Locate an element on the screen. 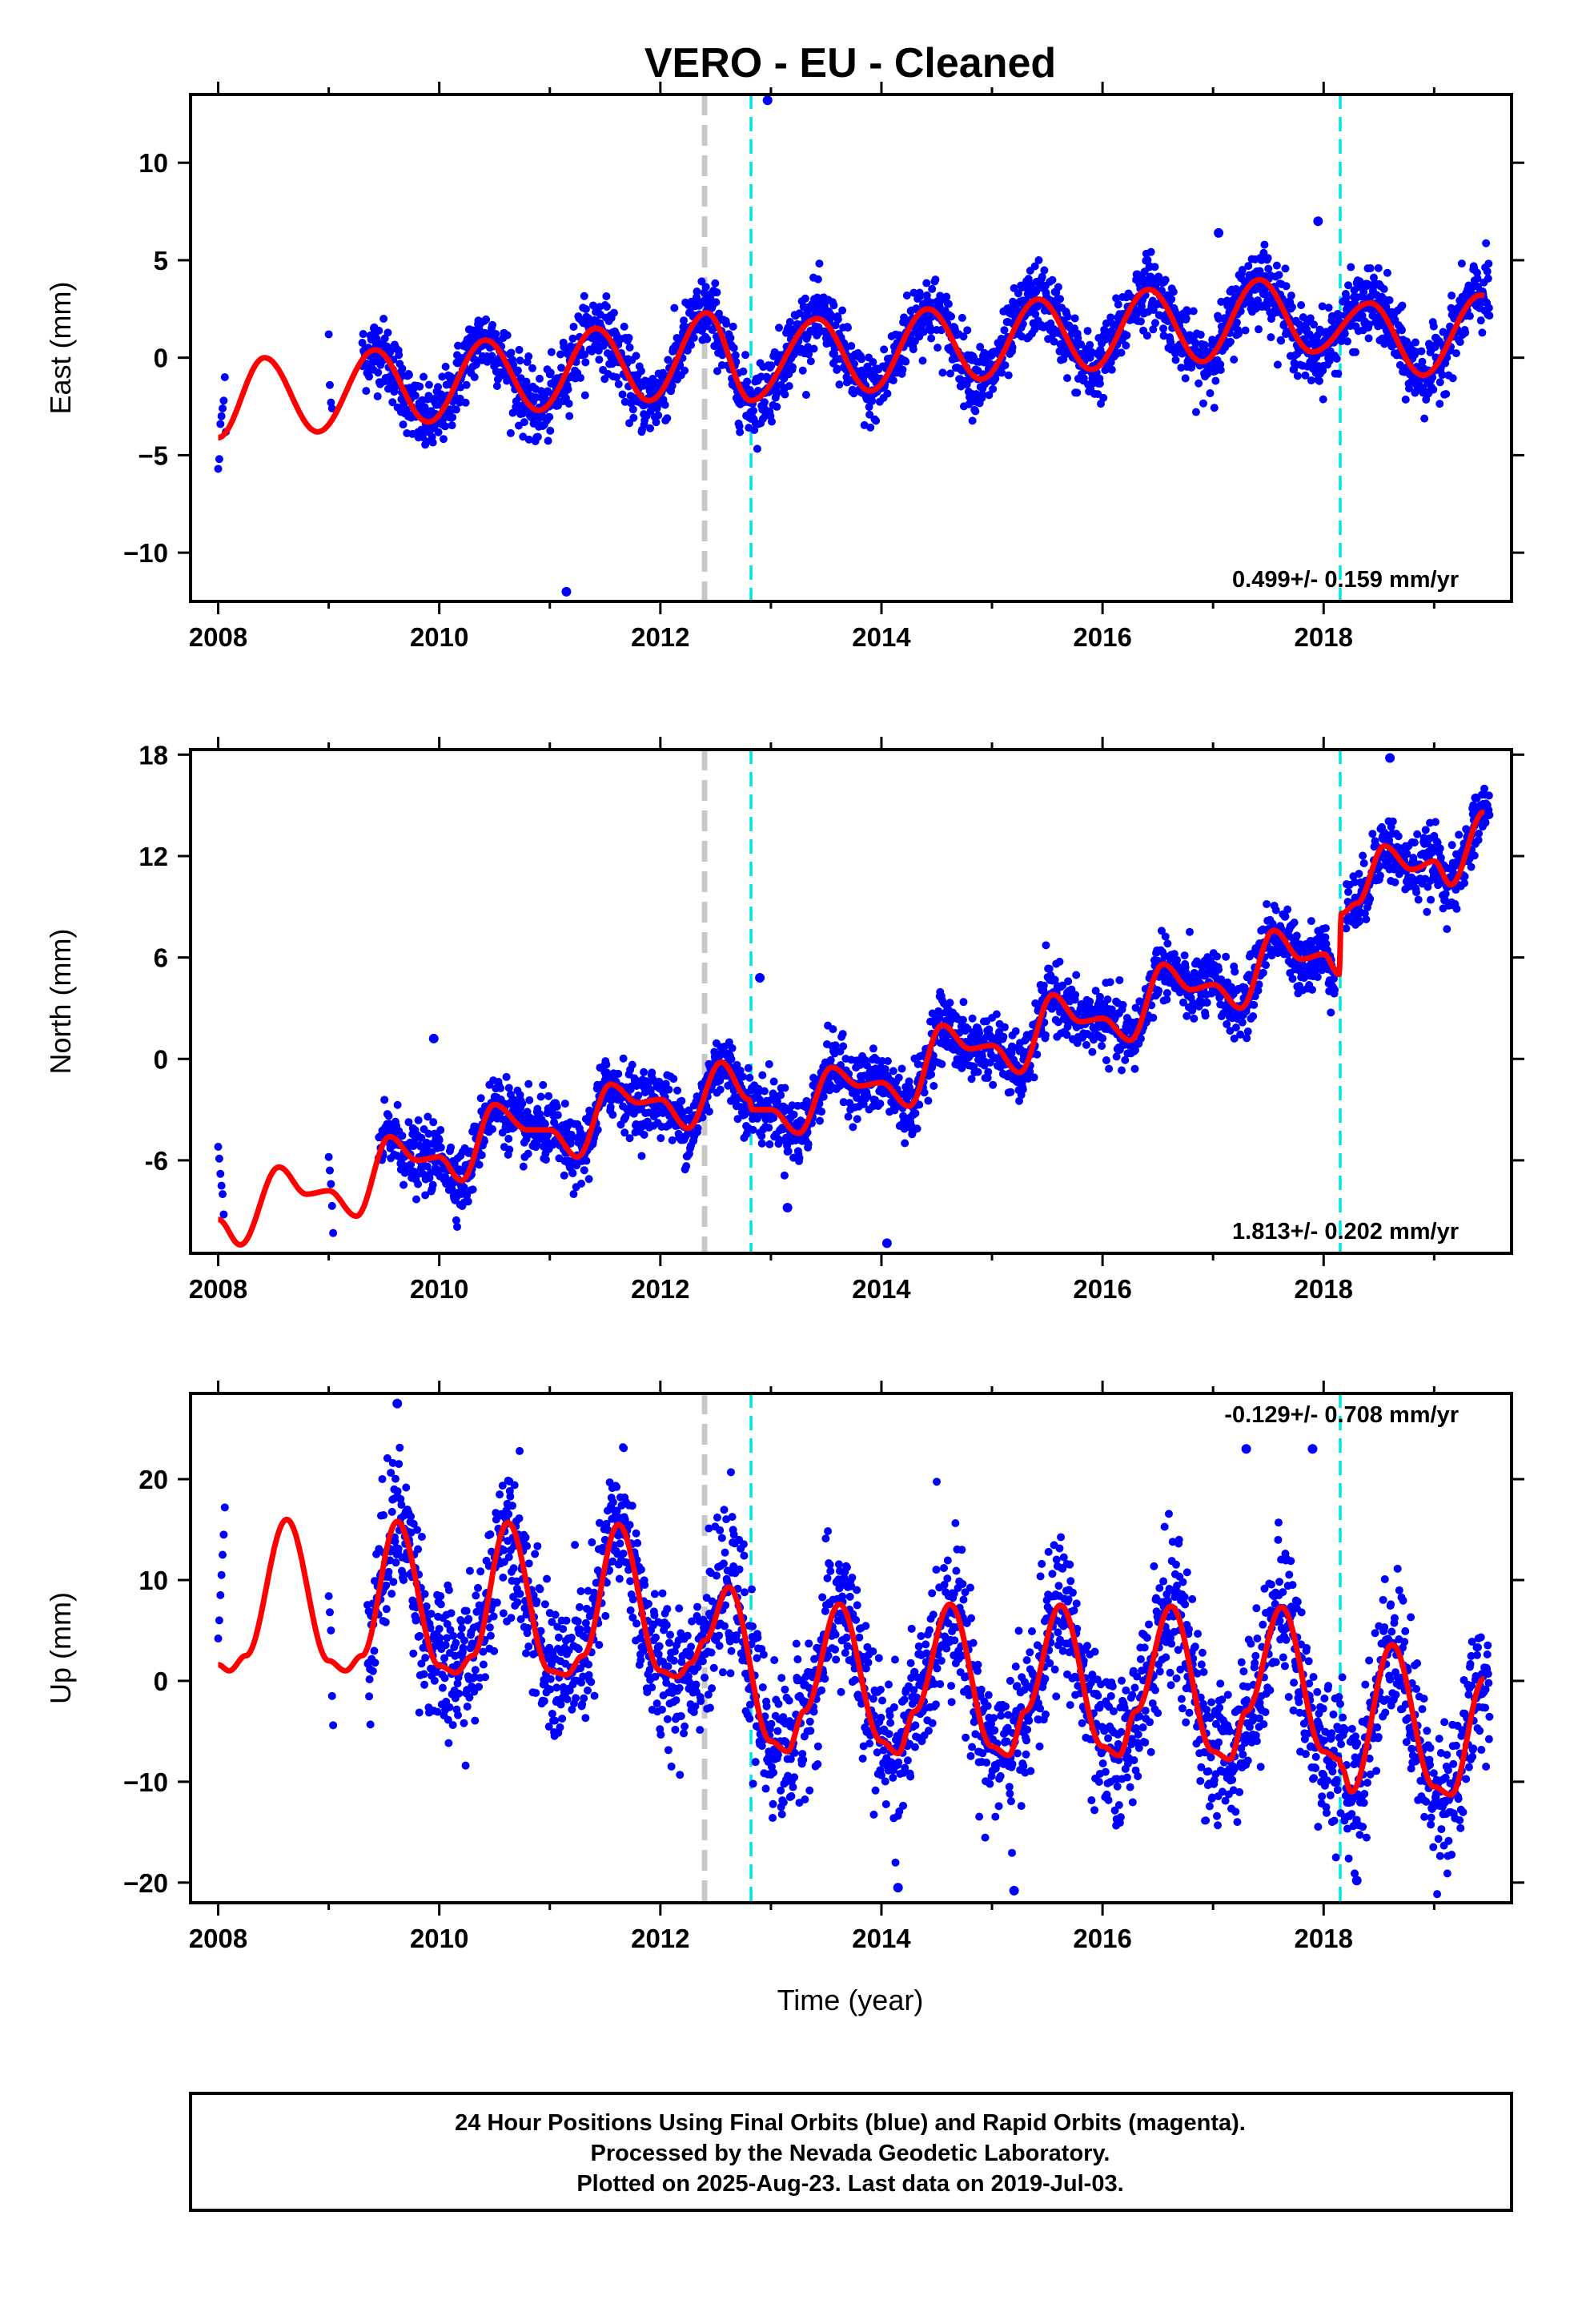 Image resolution: width=1582 pixels, height=2324 pixels. x-tick-label: 2018 is located at coordinates (1324, 637).